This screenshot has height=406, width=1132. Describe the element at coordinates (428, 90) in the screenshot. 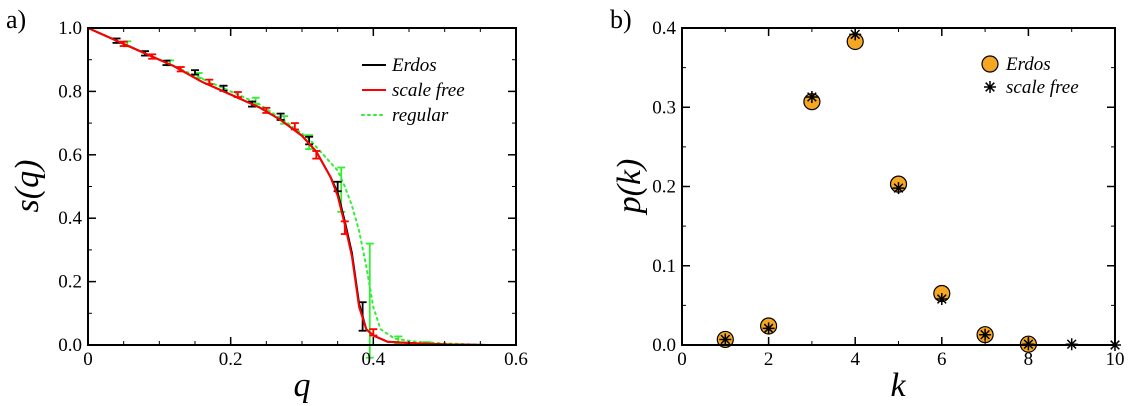

I see `panel-a-legend-label-scale-free: scale free` at that location.